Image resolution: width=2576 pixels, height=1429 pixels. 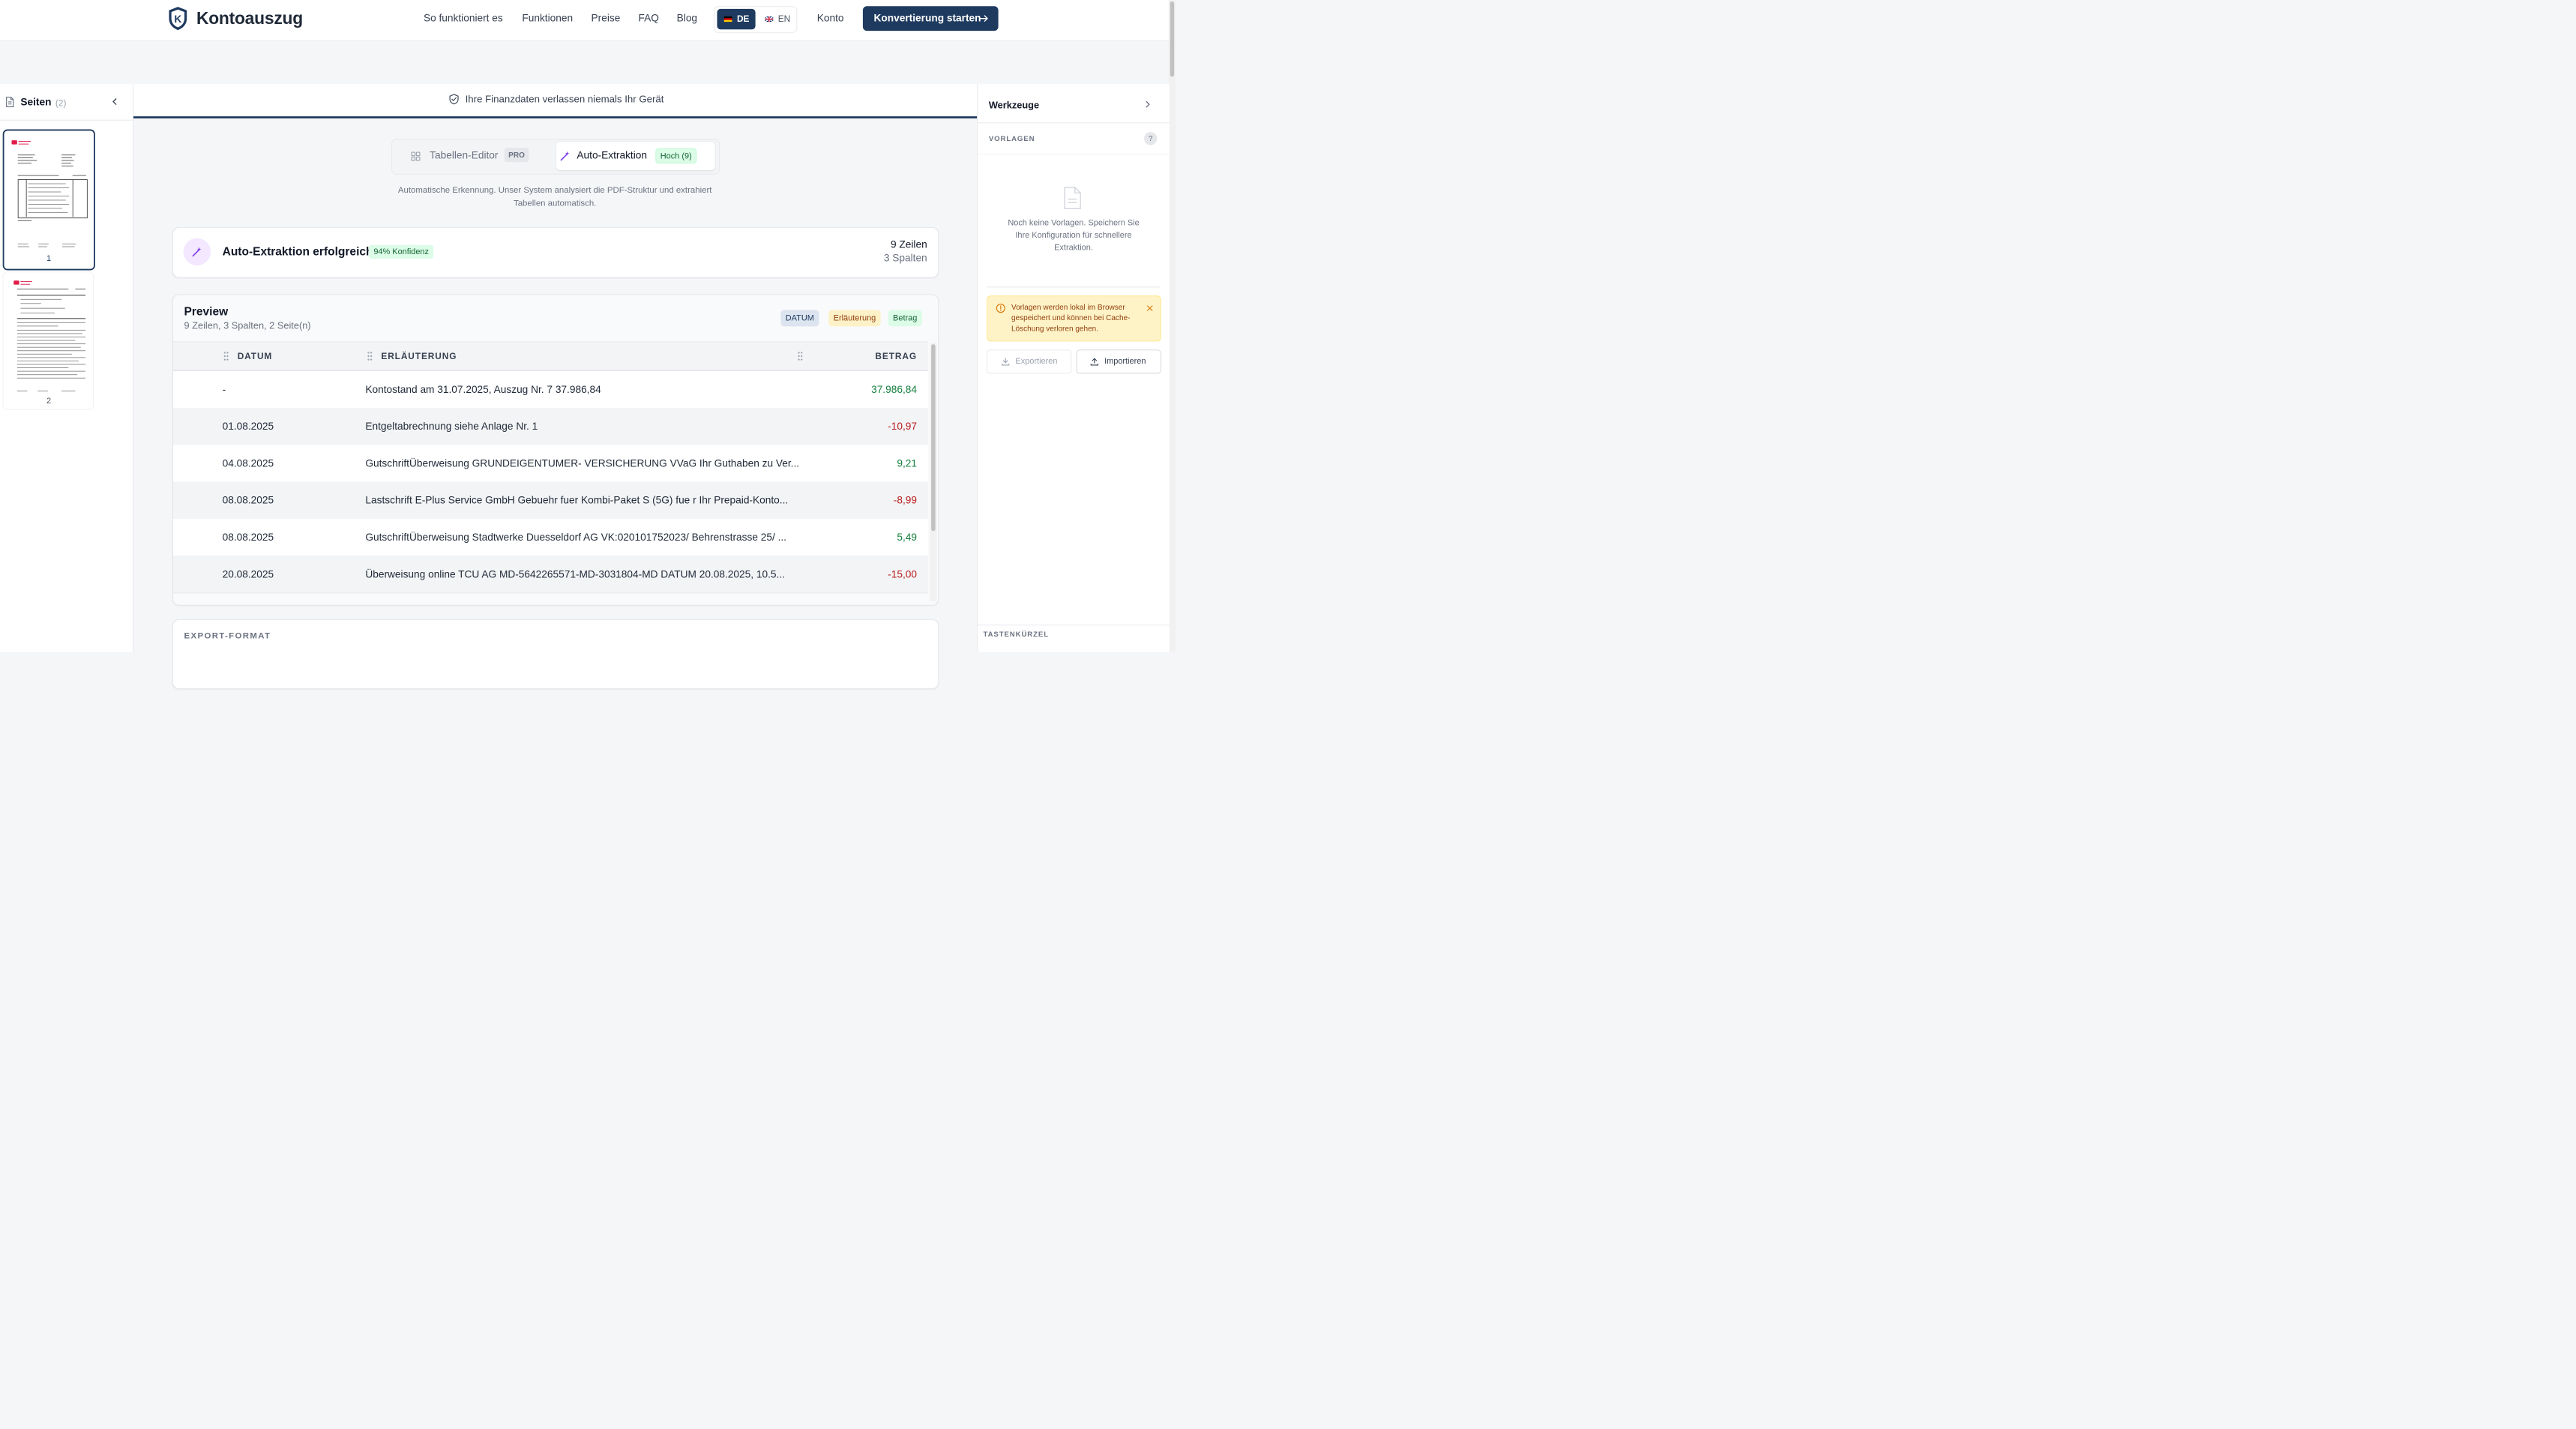 I want to click on cell-amount: 5,49, so click(x=907, y=538).